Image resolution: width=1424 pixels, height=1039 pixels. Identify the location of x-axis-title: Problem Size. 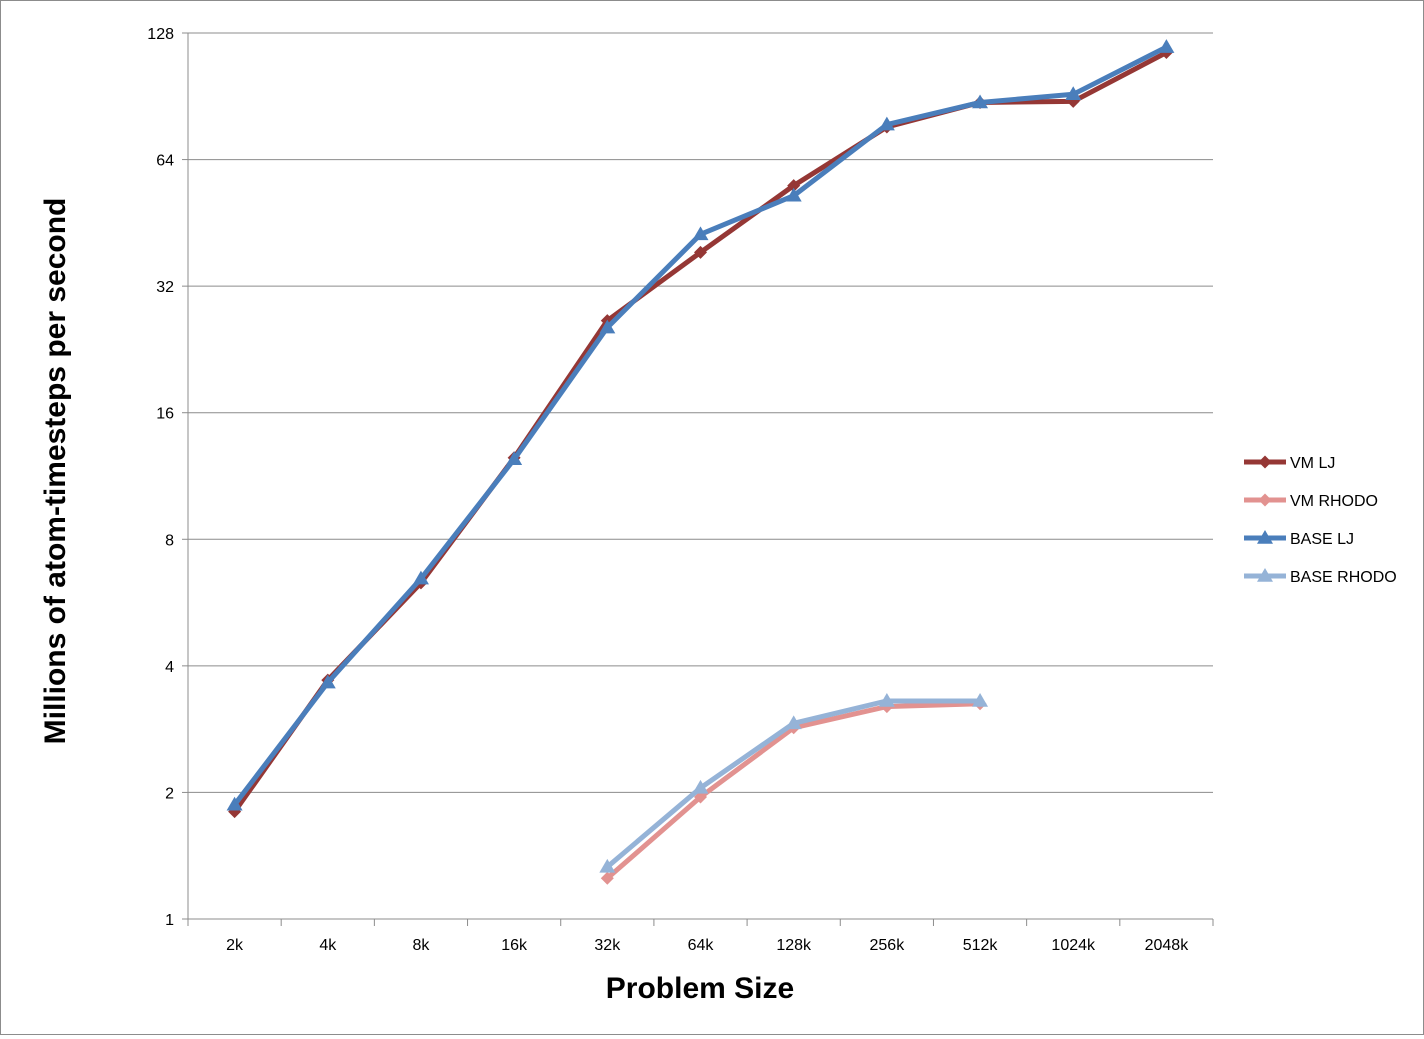
(700, 988).